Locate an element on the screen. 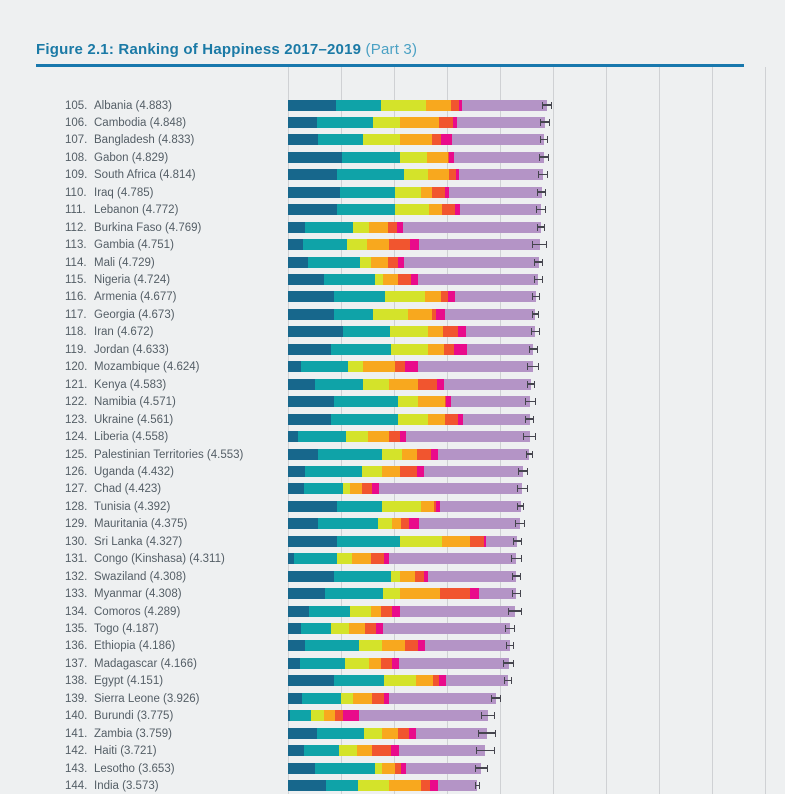 This screenshot has width=785, height=794. chart-row: 133. Myanmar (4.308) is located at coordinates (392, 594).